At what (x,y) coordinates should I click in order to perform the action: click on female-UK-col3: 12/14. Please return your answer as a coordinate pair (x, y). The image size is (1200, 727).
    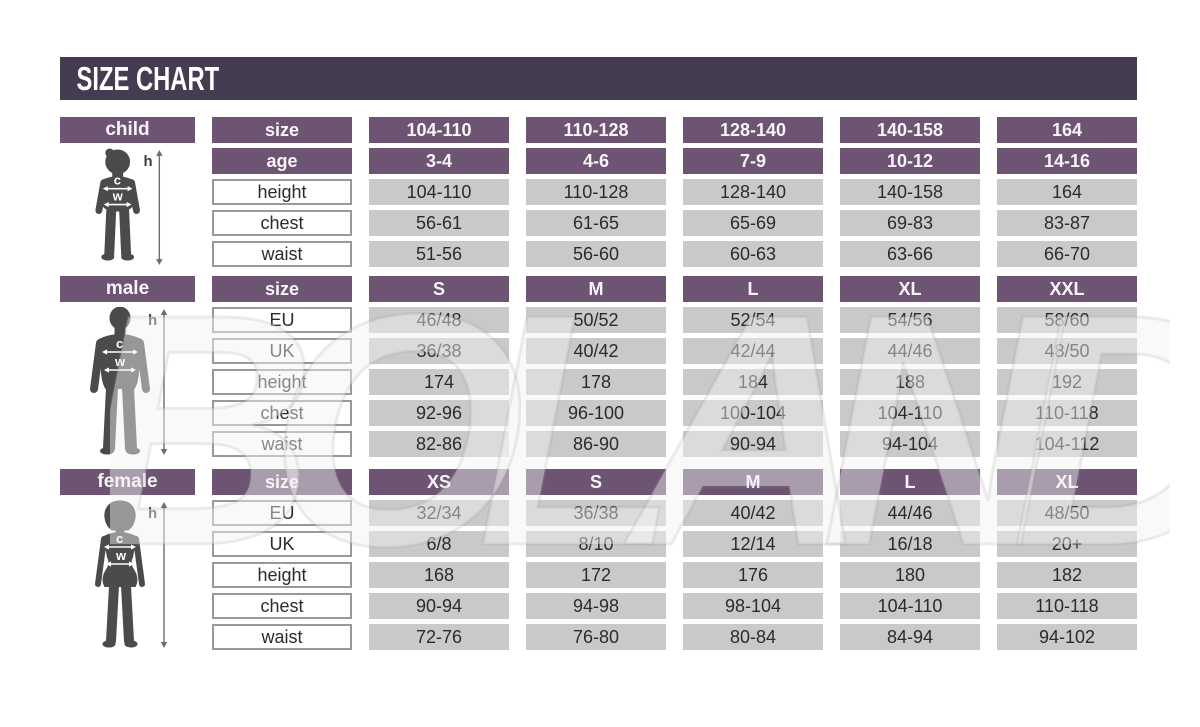
    Looking at the image, I should click on (753, 544).